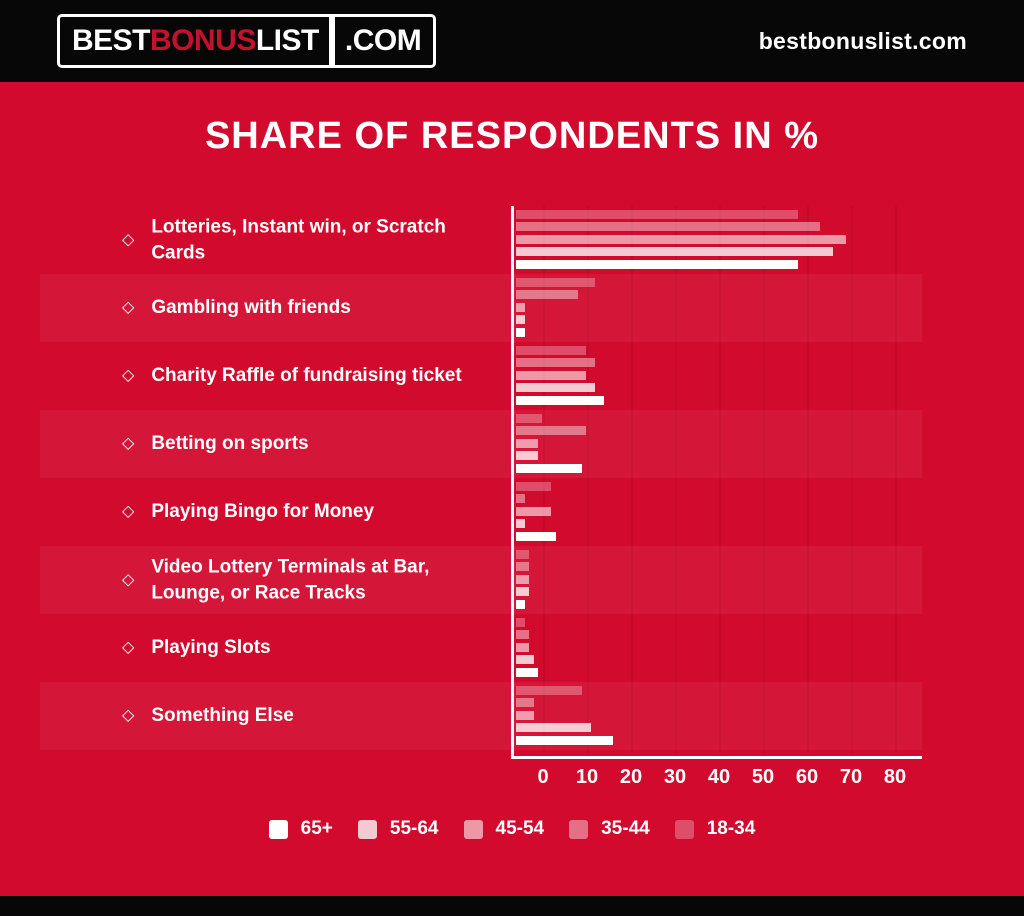  I want to click on chart-row: ◇ Charity Raffle of fundraising ticket, so click(512, 376).